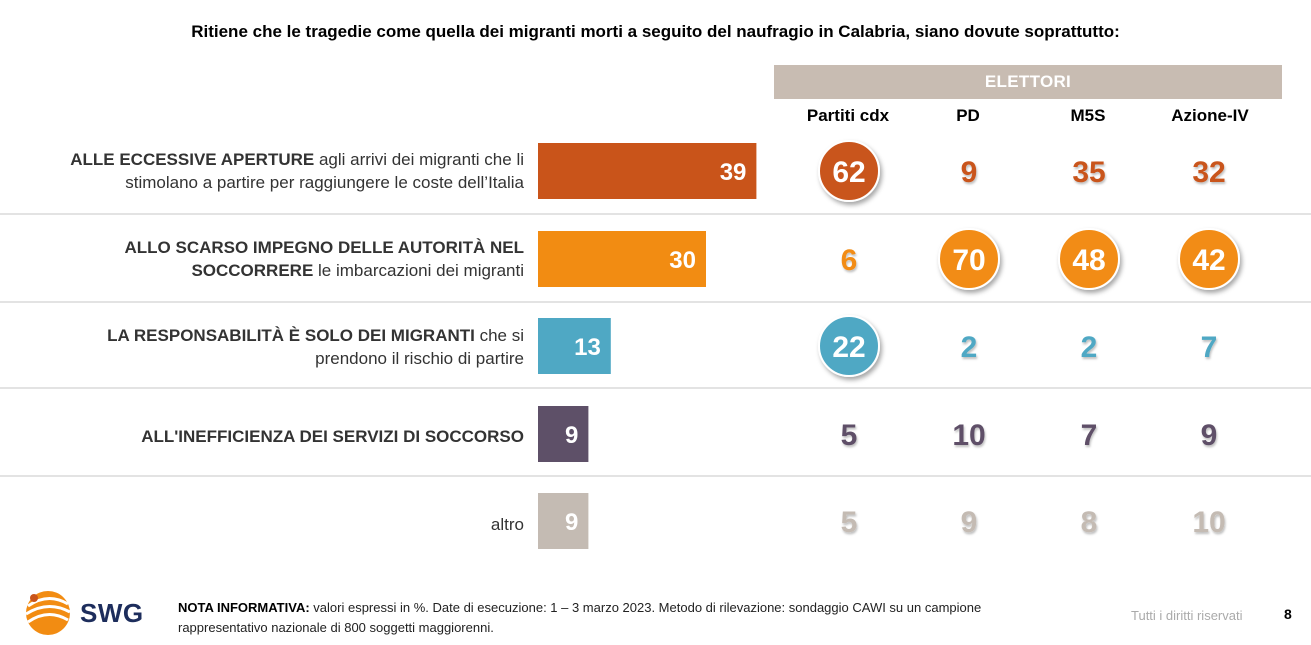  I want to click on column-header-partiti-cdx: Partiti cdx, so click(848, 115).